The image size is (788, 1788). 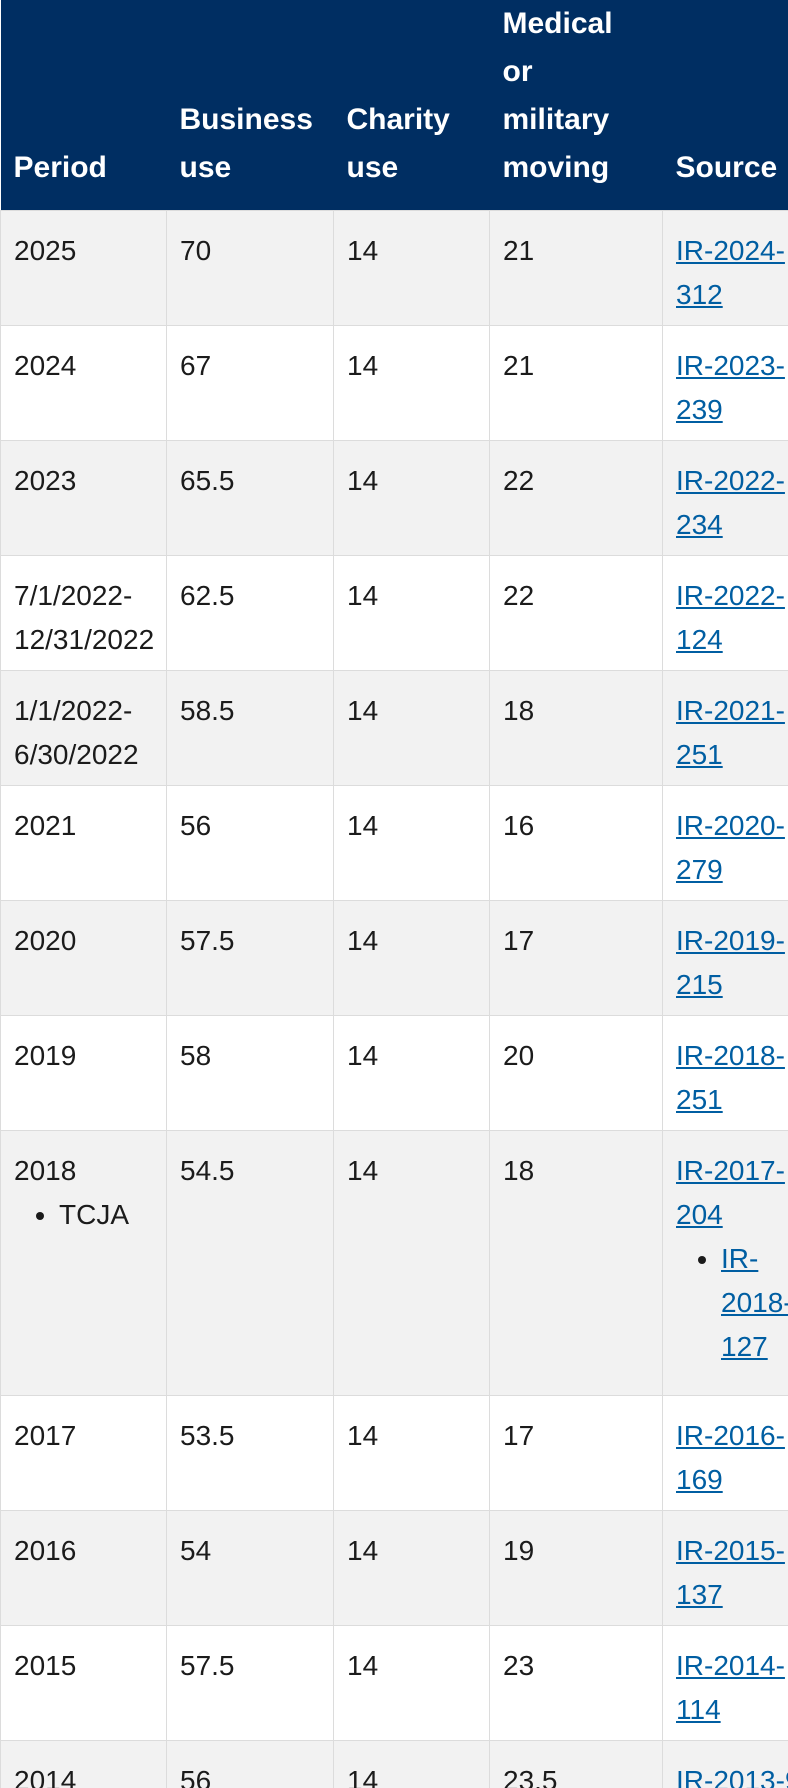 I want to click on period-cell: 2021, so click(x=83, y=843).